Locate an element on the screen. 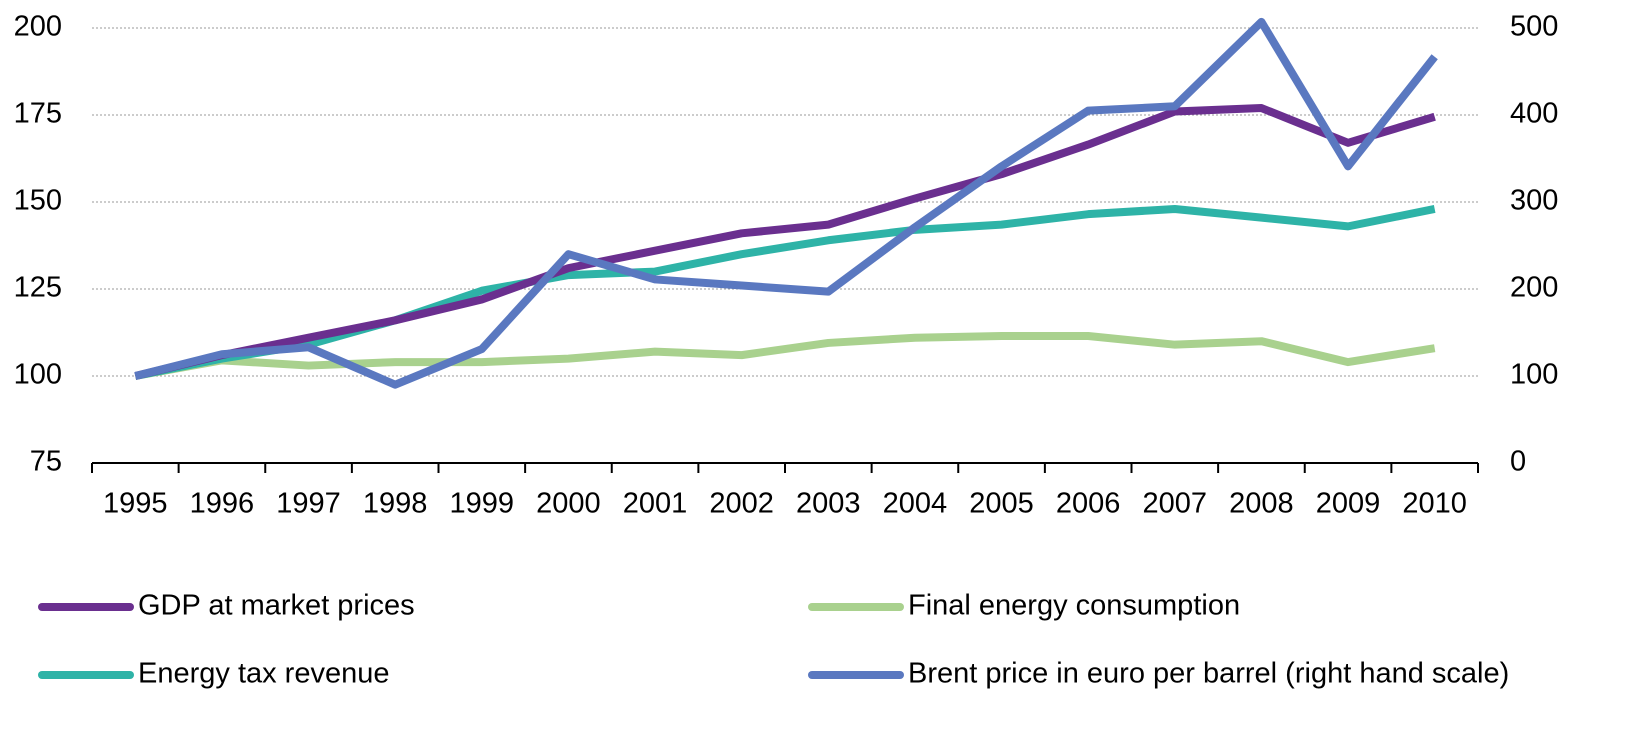 This screenshot has height=731, width=1648. y-tick-label: 75 is located at coordinates (46, 462).